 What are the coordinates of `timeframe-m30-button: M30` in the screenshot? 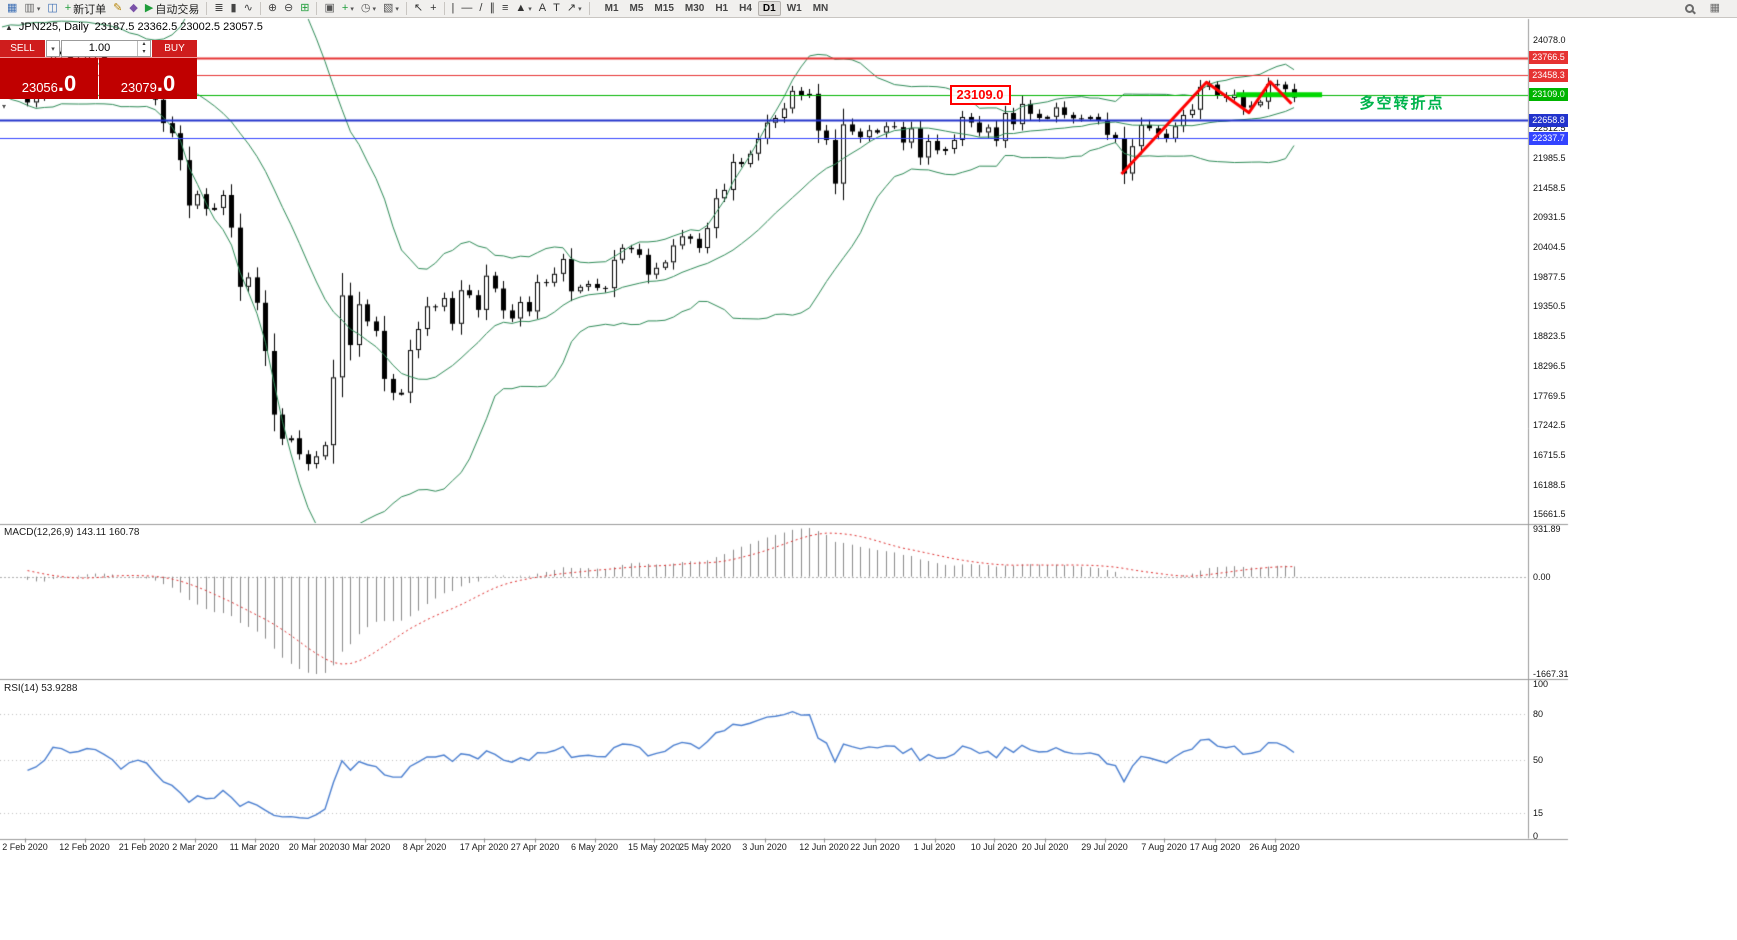 It's located at (694, 8).